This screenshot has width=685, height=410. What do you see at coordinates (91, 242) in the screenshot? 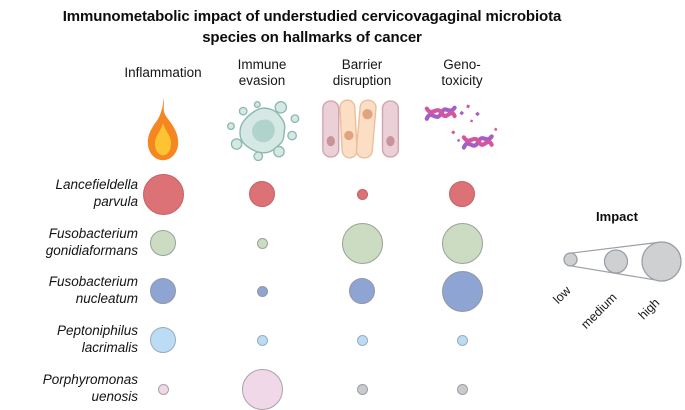
I see `species-label-fusobacterium-gonidiaformans: Fusobacterium gonidiaformans` at bounding box center [91, 242].